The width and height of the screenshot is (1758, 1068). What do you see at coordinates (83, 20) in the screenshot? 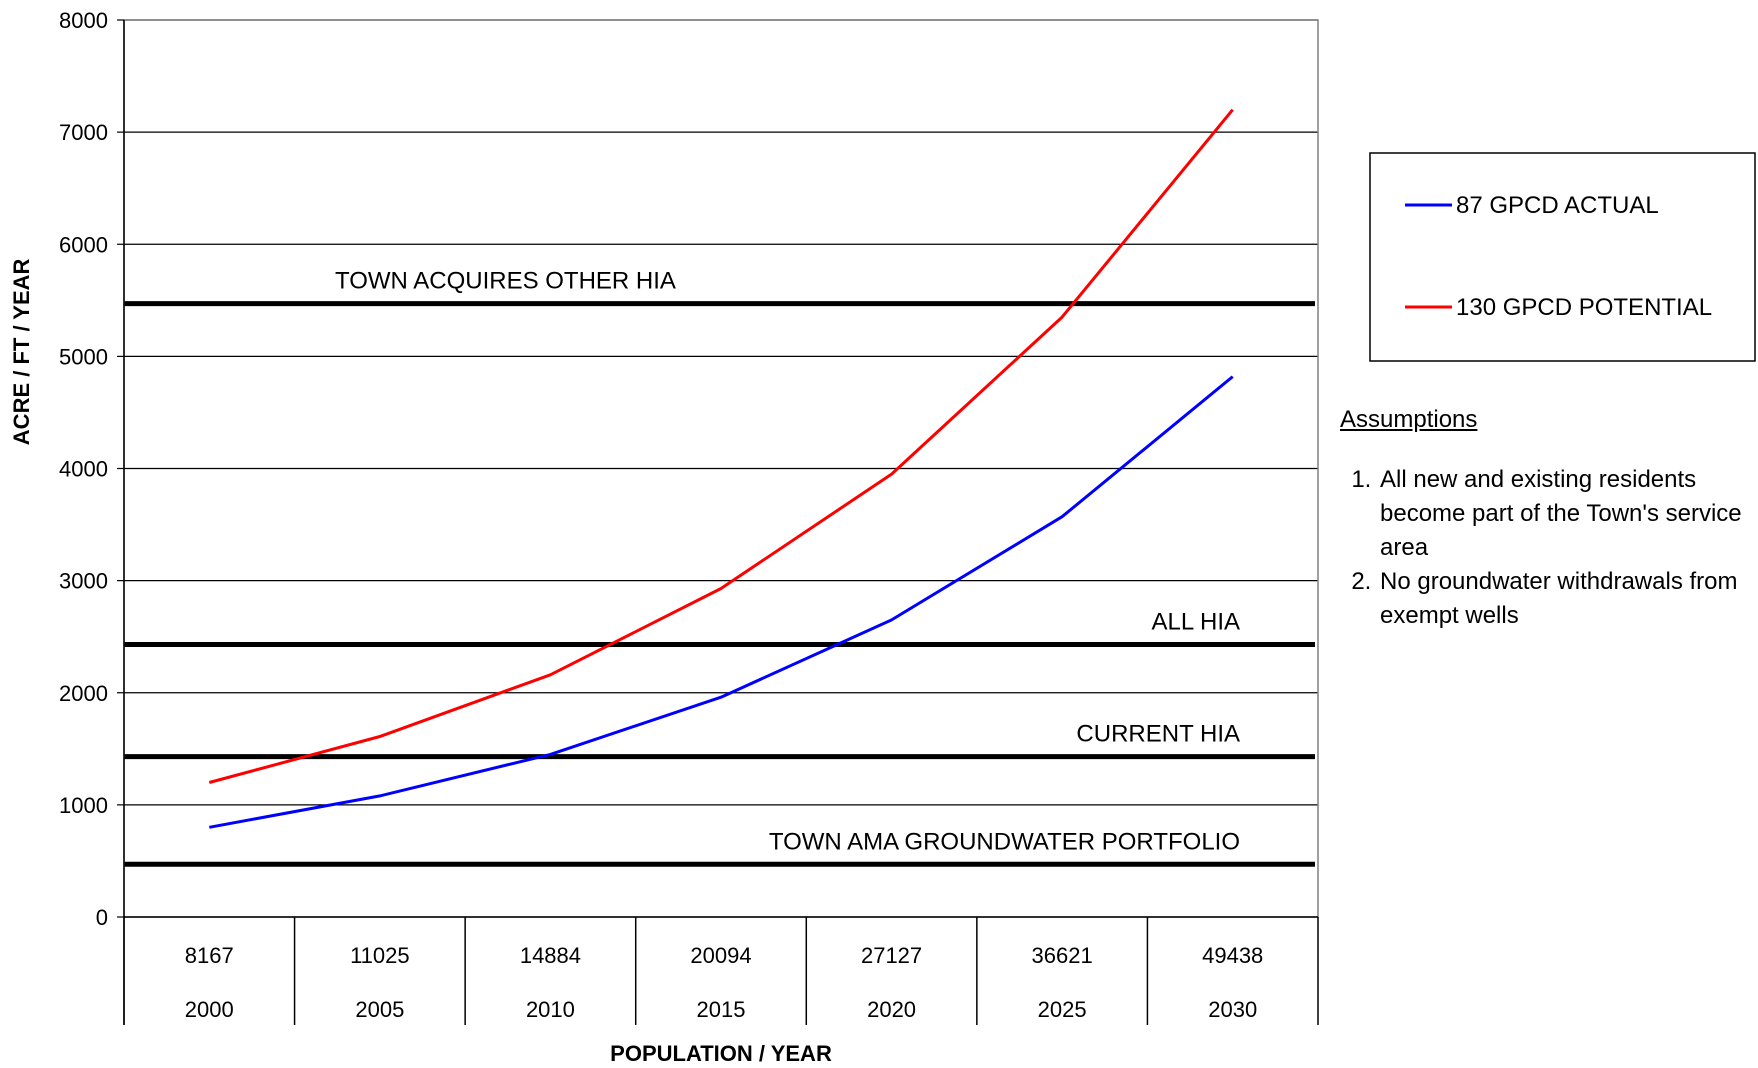
I see `y-tick-label: 8000` at bounding box center [83, 20].